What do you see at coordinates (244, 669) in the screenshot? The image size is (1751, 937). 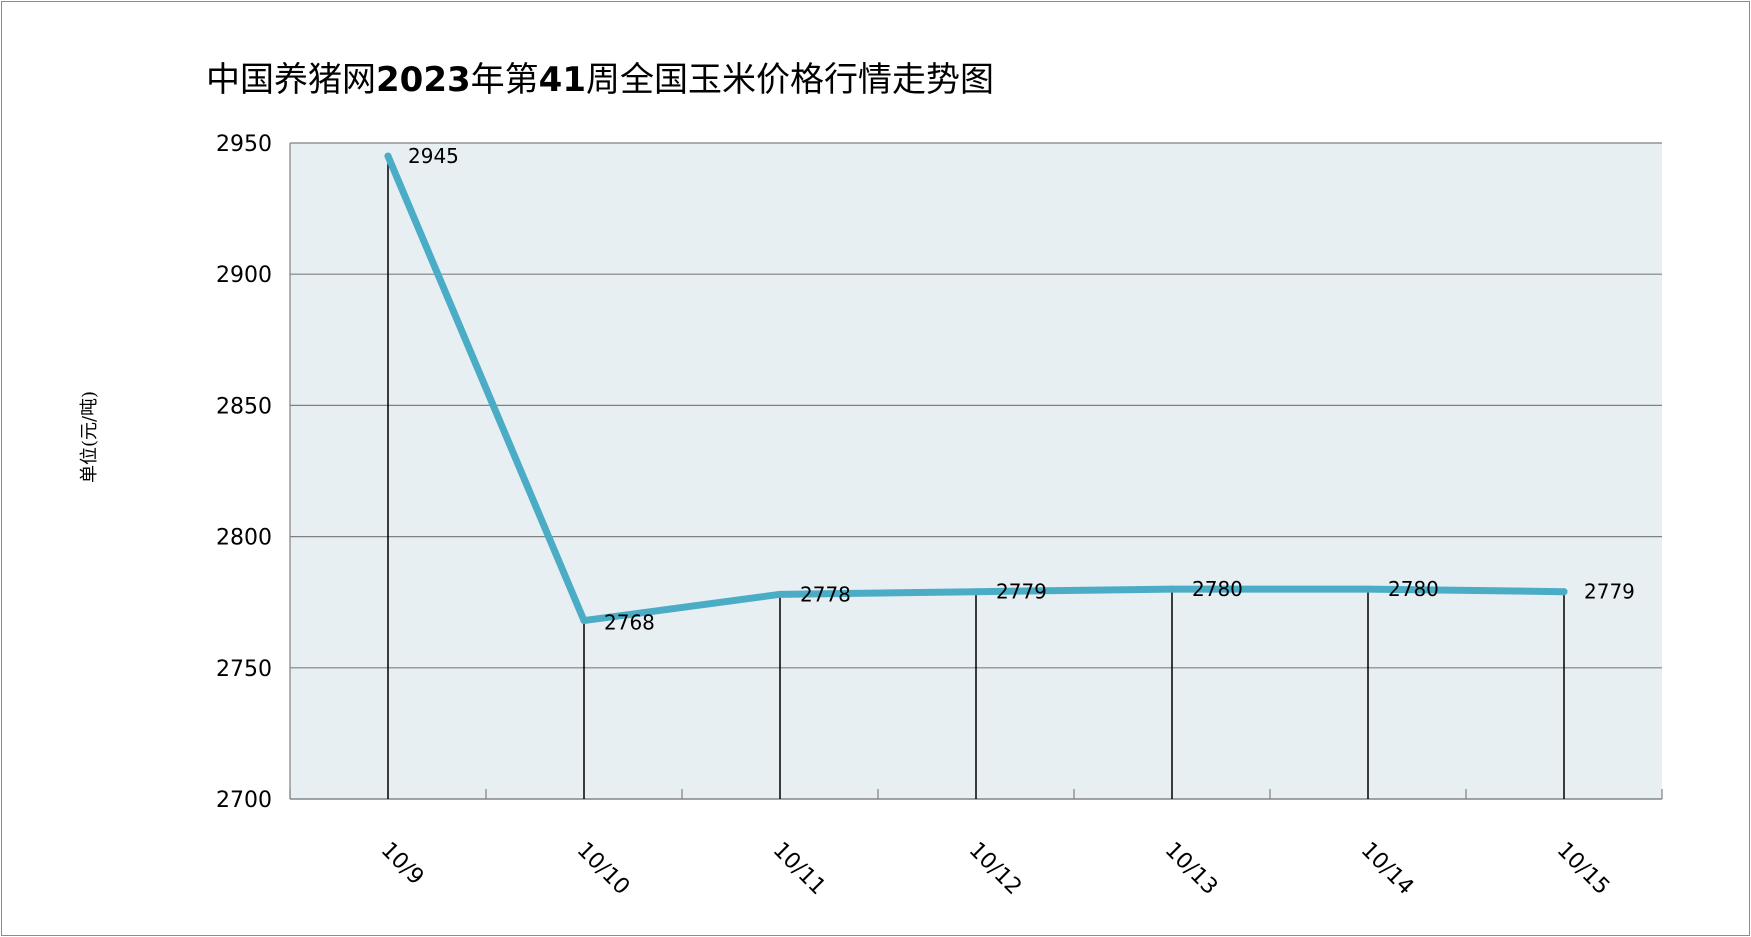 I see `y-tick-label: 2750` at bounding box center [244, 669].